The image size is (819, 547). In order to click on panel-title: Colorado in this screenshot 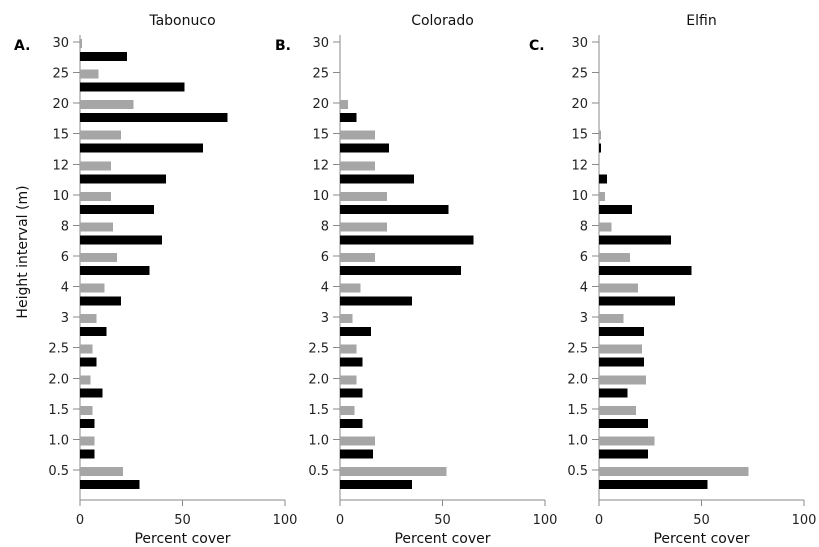, I will do `click(442, 21)`.